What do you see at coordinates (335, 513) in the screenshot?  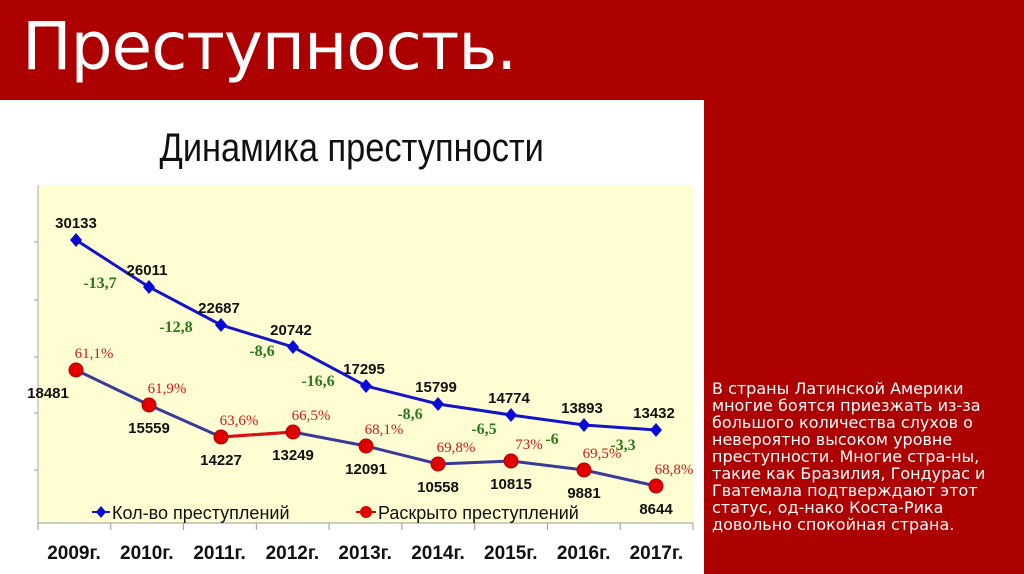 I see `legend: Кол-во преступлений Раскрыто преступлений` at bounding box center [335, 513].